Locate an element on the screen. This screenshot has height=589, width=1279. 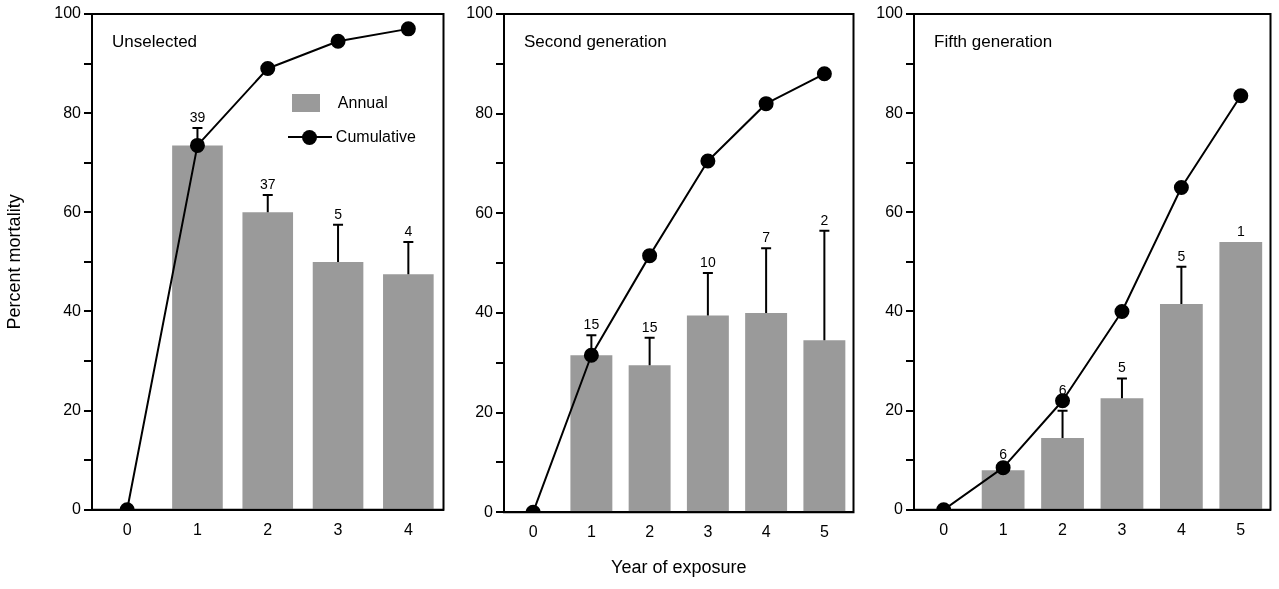
legend-label: Annual is located at coordinates (362, 103).